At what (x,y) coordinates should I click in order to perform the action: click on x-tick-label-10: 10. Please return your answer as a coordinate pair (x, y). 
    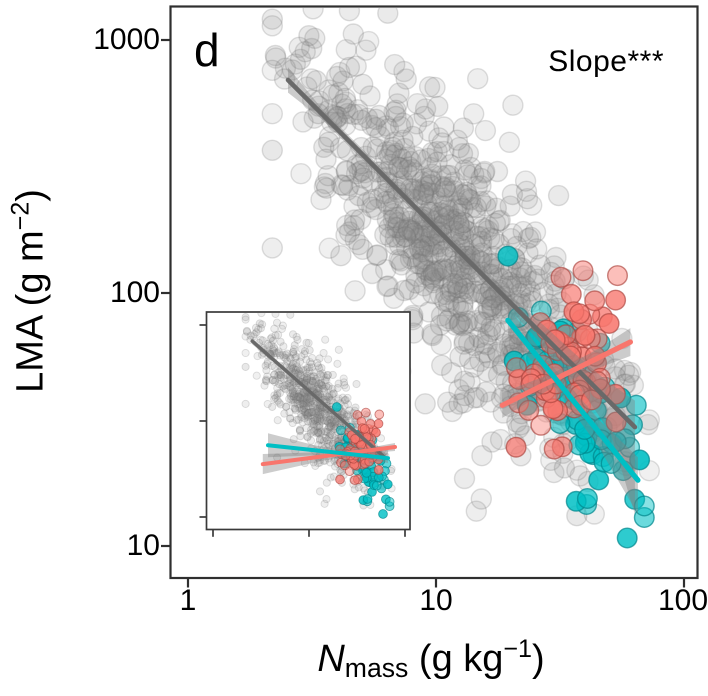
    Looking at the image, I should click on (436, 600).